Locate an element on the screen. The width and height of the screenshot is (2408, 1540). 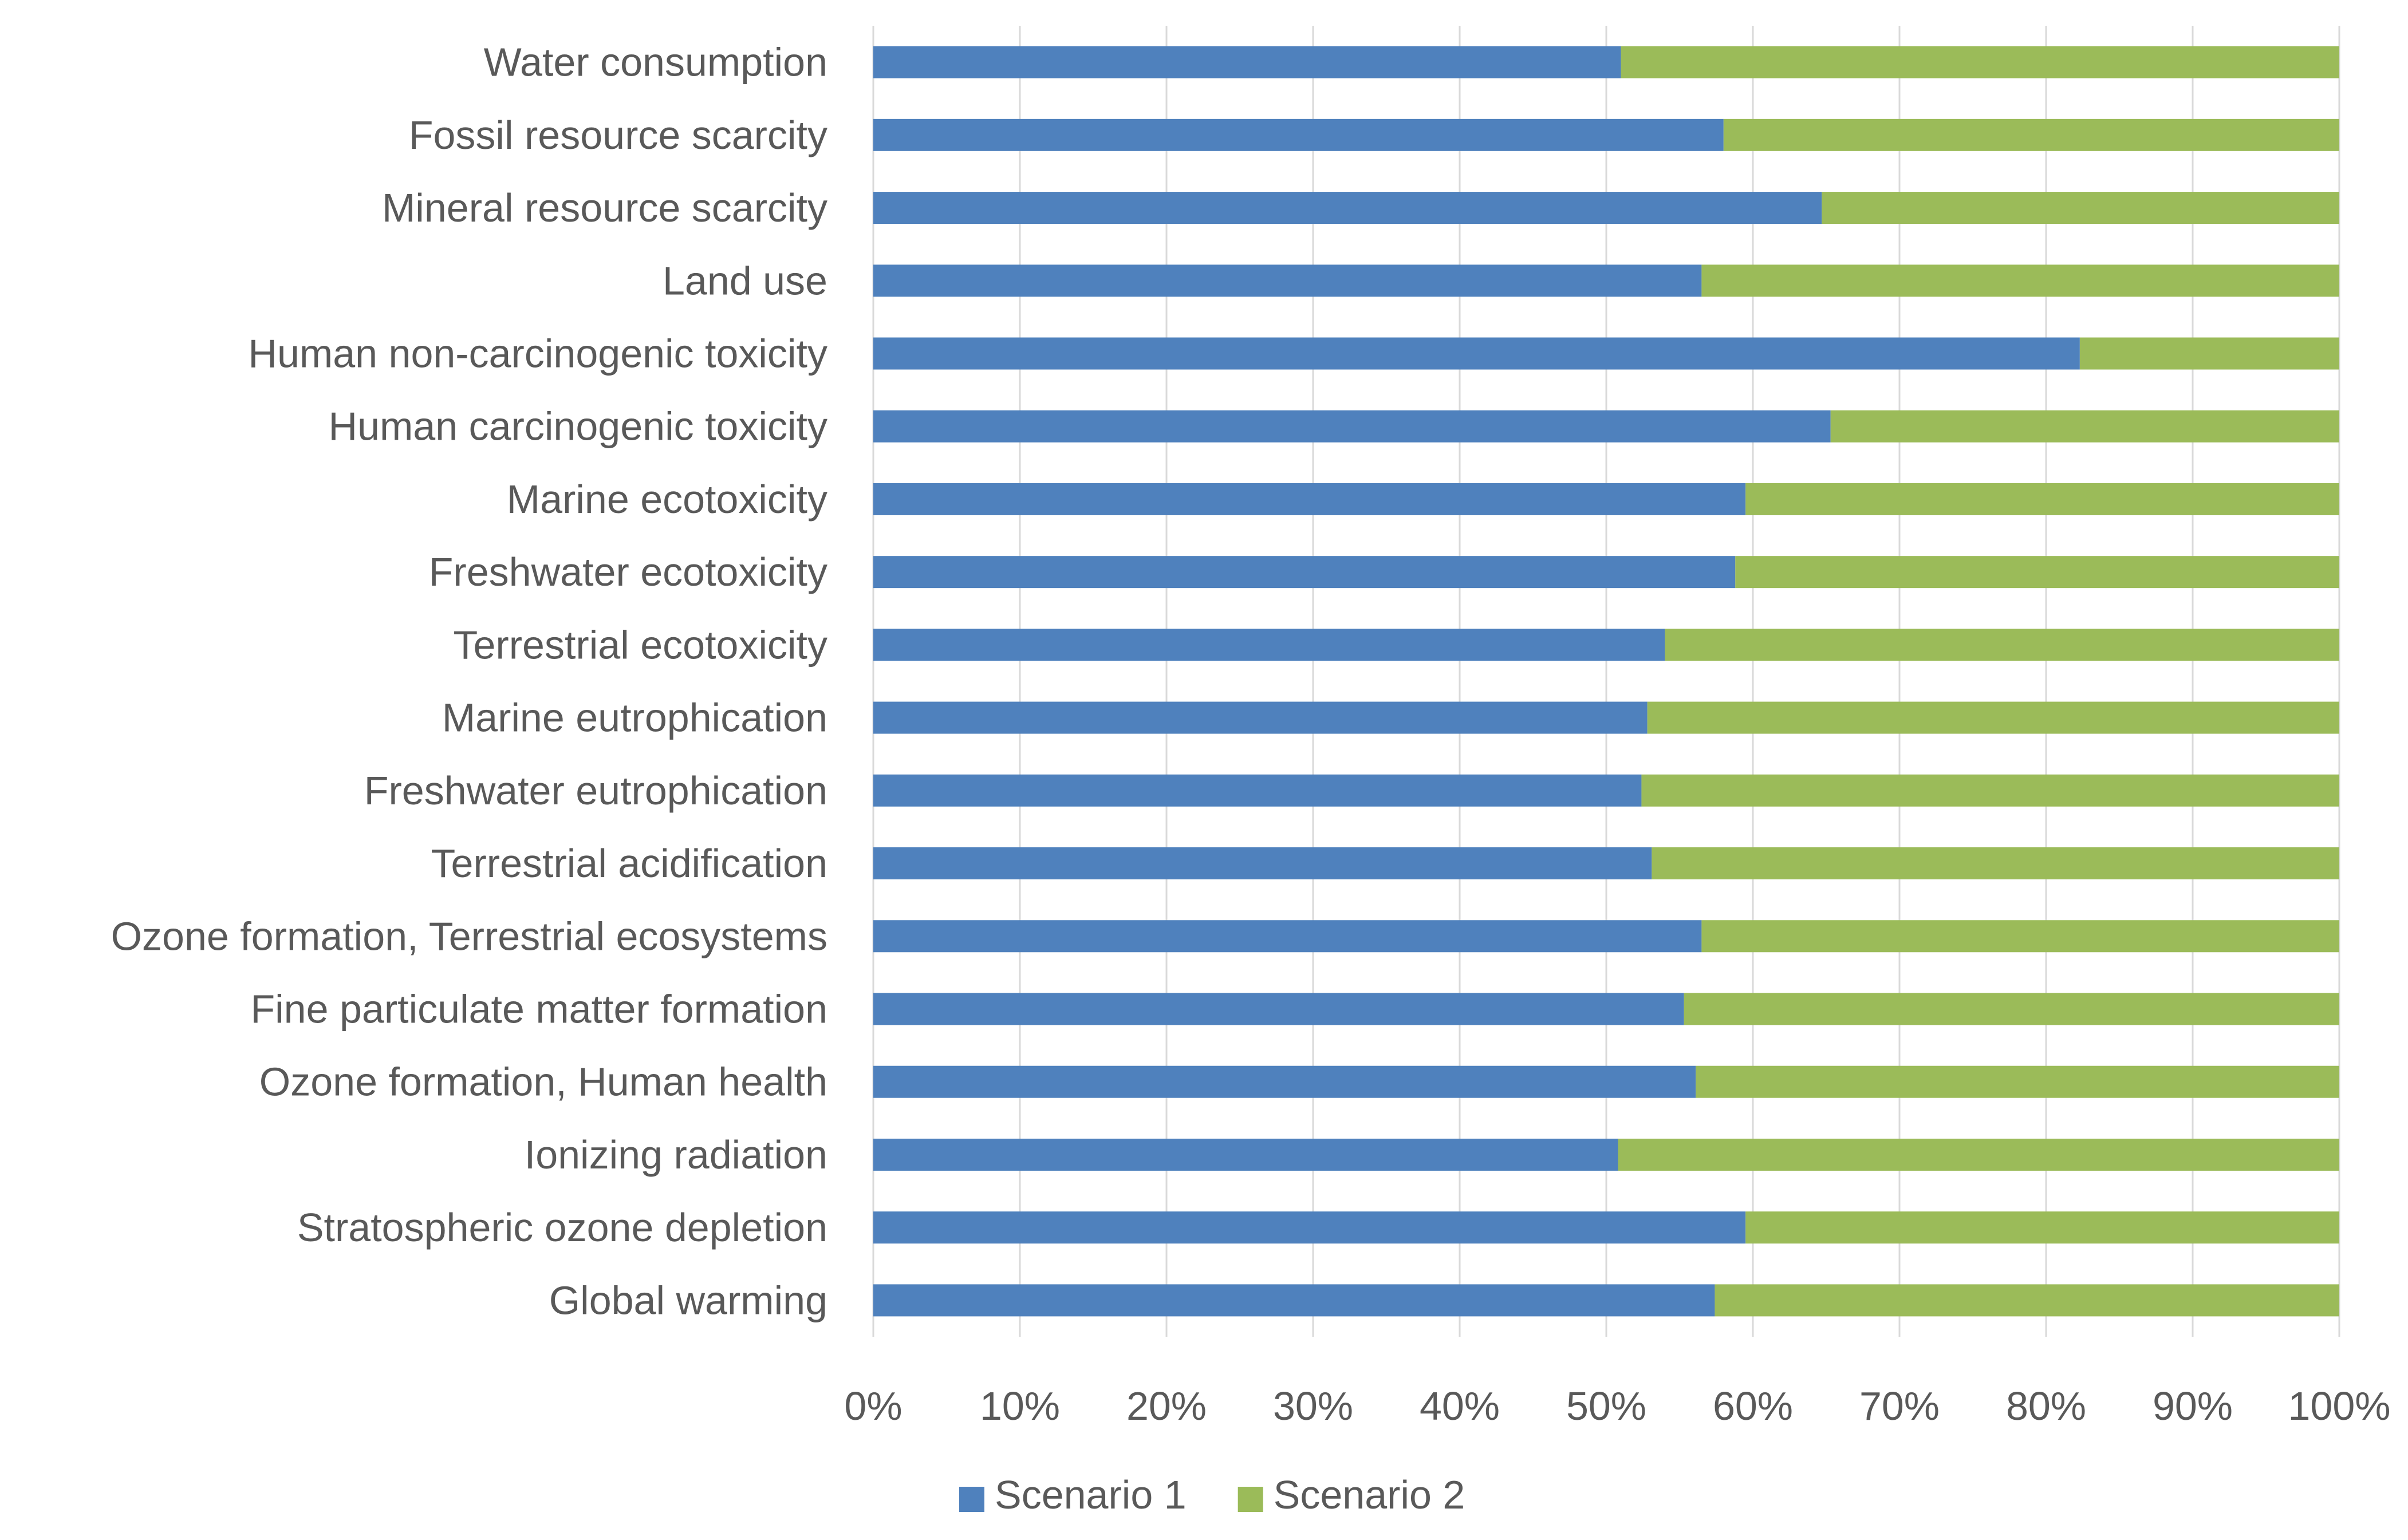
category-label: Mineral resource scarcity is located at coordinates (604, 207).